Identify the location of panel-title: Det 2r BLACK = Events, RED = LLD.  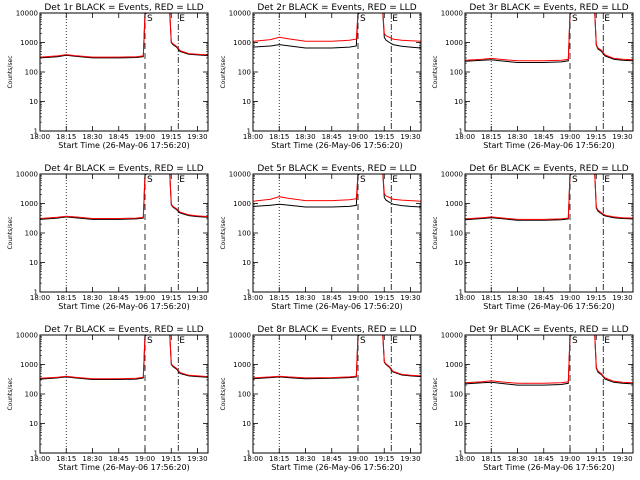
(336, 8).